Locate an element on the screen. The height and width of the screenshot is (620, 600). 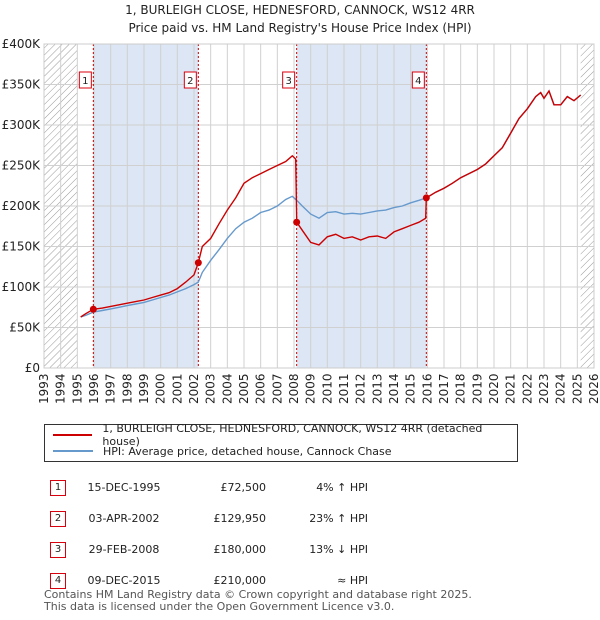
y-tick-label: £50K is located at coordinates (25, 328).